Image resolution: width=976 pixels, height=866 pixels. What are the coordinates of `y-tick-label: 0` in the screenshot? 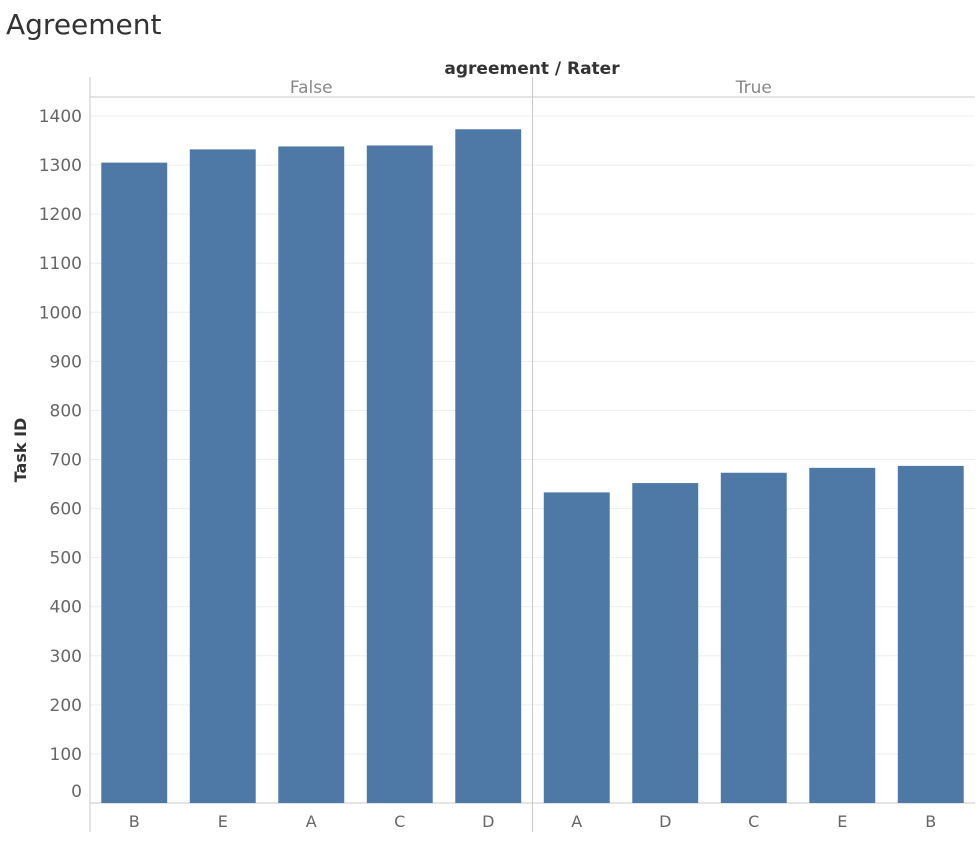 It's located at (76, 792).